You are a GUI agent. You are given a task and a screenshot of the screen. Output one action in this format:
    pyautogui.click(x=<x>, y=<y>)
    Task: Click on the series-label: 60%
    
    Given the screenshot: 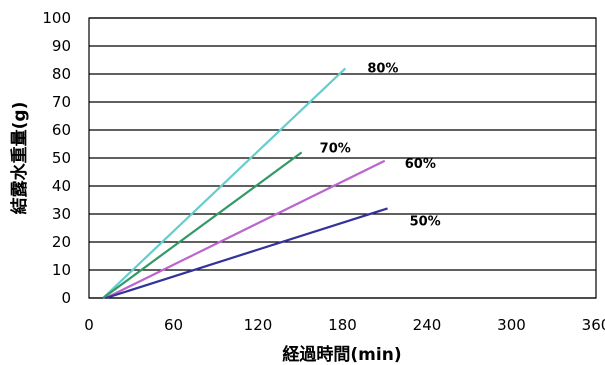 What is the action you would take?
    pyautogui.click(x=420, y=164)
    